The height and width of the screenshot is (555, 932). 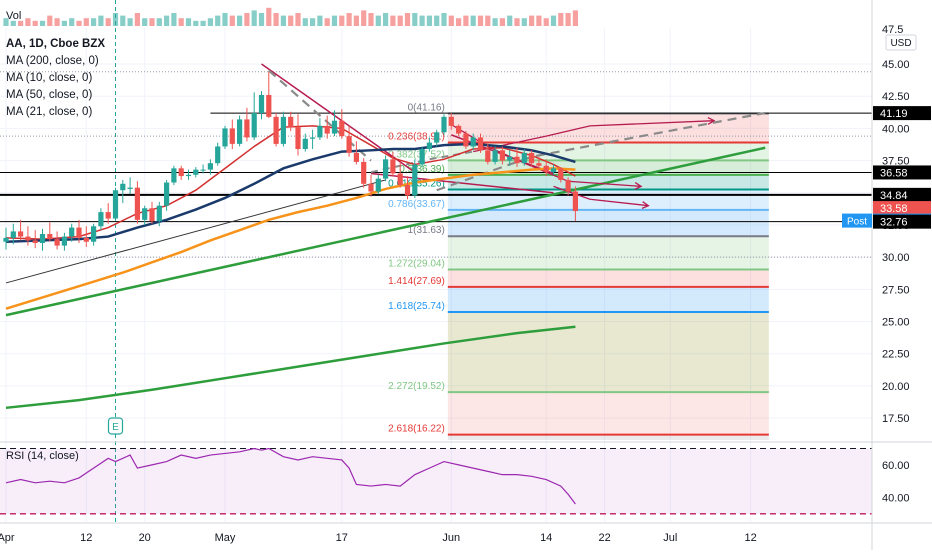 What do you see at coordinates (436, 481) in the screenshot?
I see `rsi-band` at bounding box center [436, 481].